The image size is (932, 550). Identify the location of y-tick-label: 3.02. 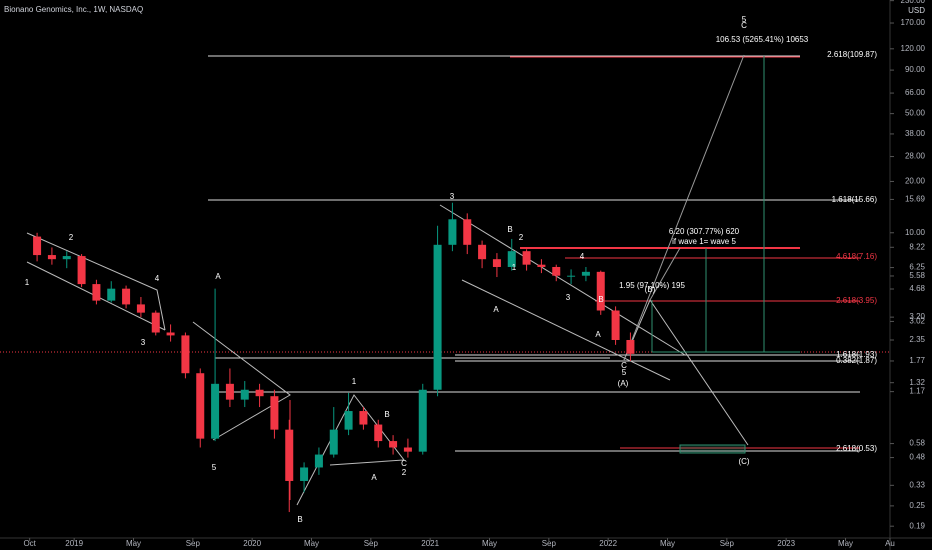
(917, 321).